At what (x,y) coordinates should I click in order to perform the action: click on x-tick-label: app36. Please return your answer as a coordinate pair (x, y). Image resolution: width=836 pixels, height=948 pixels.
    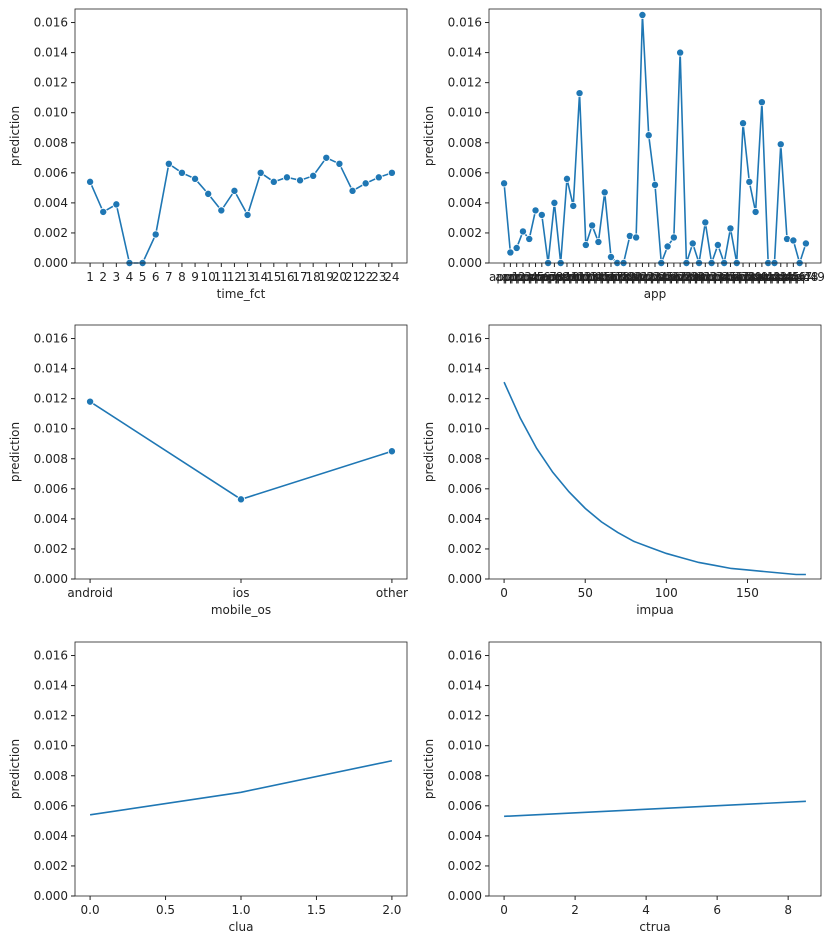
    Looking at the image, I should click on (724, 277).